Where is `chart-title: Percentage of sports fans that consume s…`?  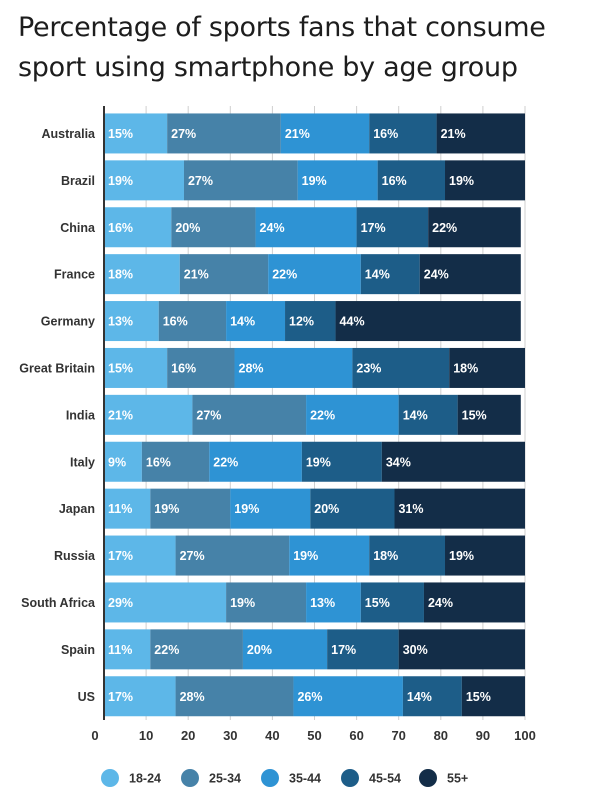 chart-title: Percentage of sports fans that consume s… is located at coordinates (305, 48).